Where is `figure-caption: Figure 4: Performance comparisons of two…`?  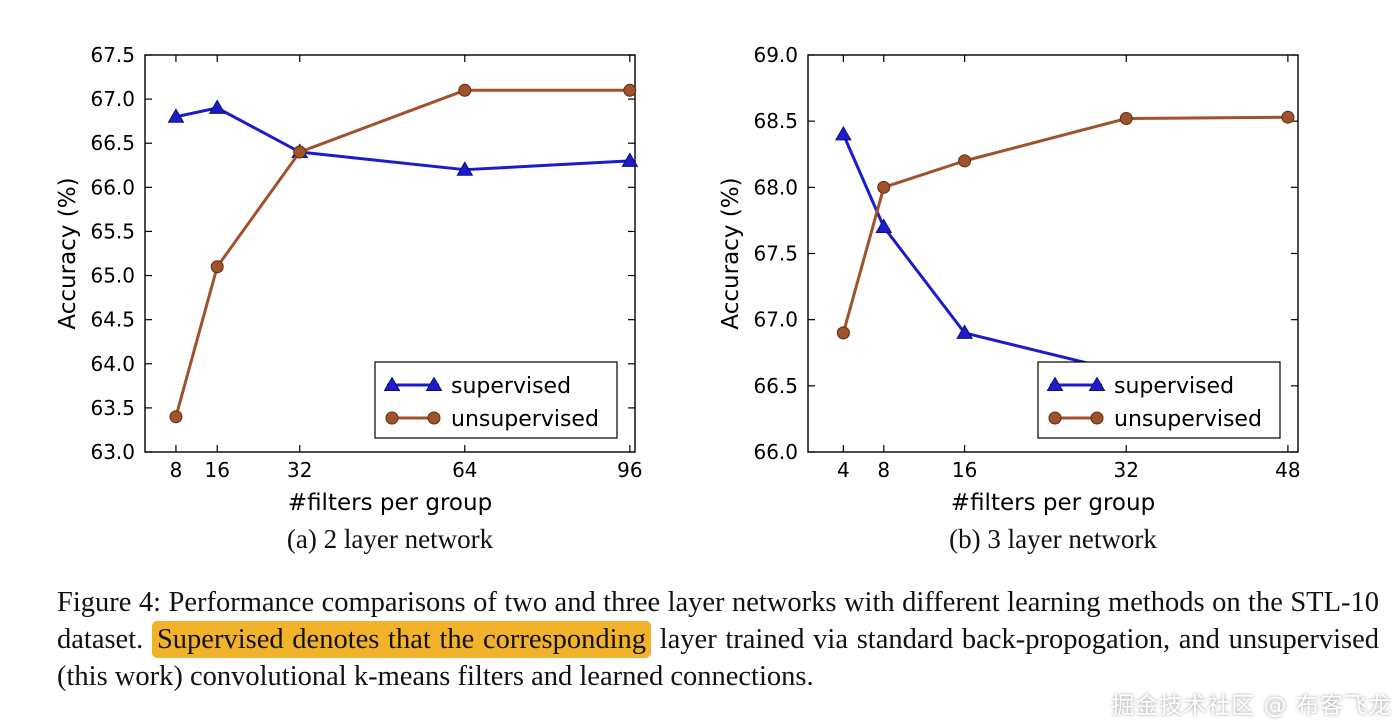 figure-caption: Figure 4: Performance comparisons of two… is located at coordinates (718, 639).